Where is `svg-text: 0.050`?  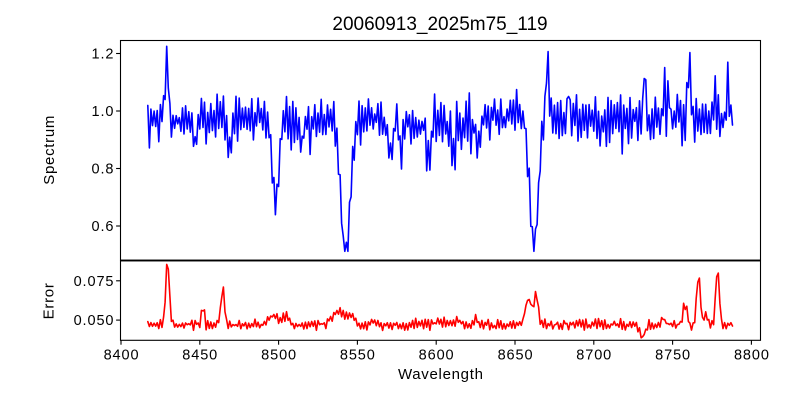 svg-text: 0.050 is located at coordinates (94, 321).